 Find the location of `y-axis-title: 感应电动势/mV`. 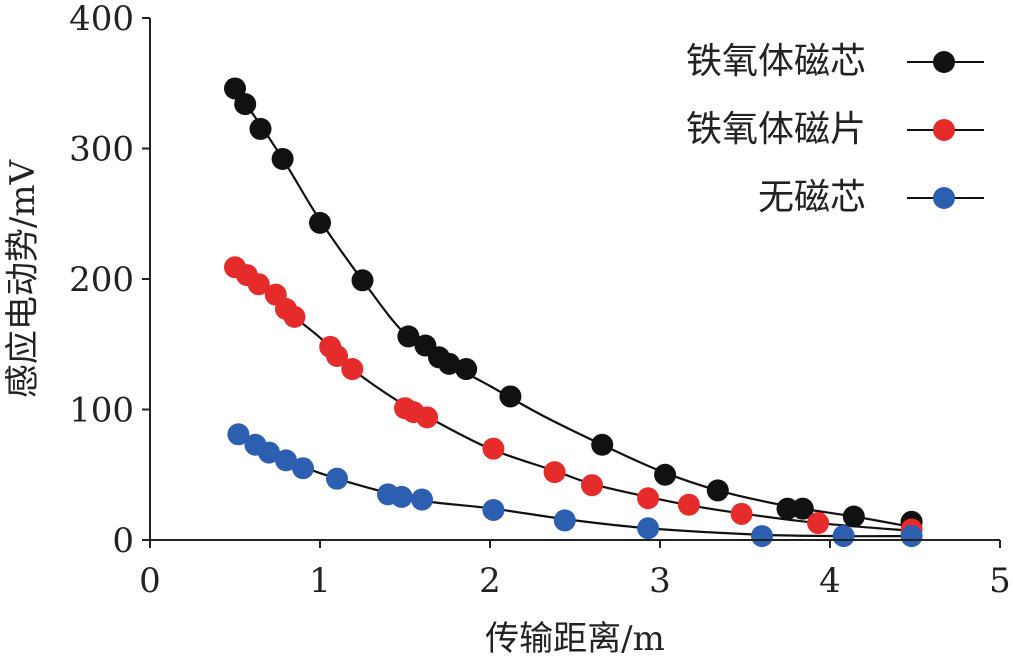

y-axis-title: 感应电动势/mV is located at coordinates (23, 278).